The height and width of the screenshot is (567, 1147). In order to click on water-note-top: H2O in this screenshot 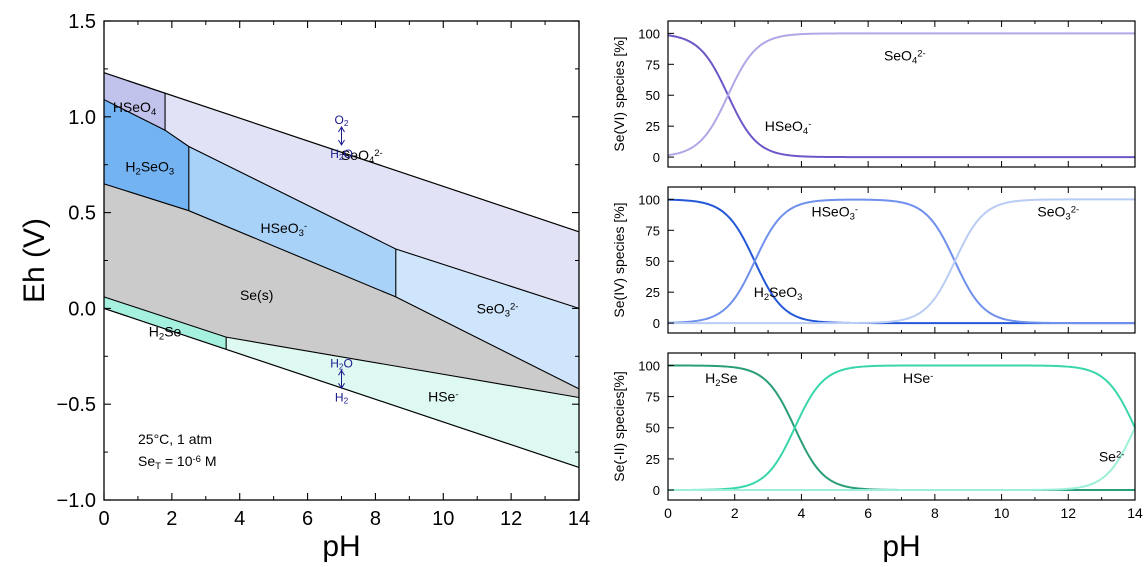, I will do `click(341, 363)`.